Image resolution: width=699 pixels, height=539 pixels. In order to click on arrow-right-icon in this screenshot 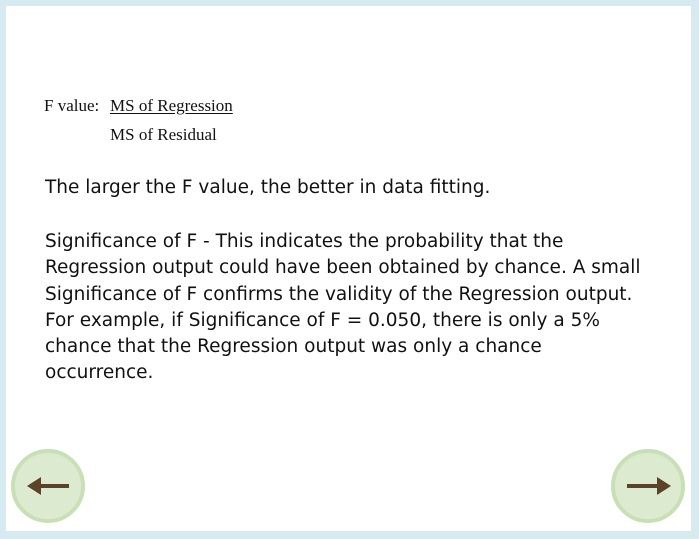, I will do `click(649, 486)`.